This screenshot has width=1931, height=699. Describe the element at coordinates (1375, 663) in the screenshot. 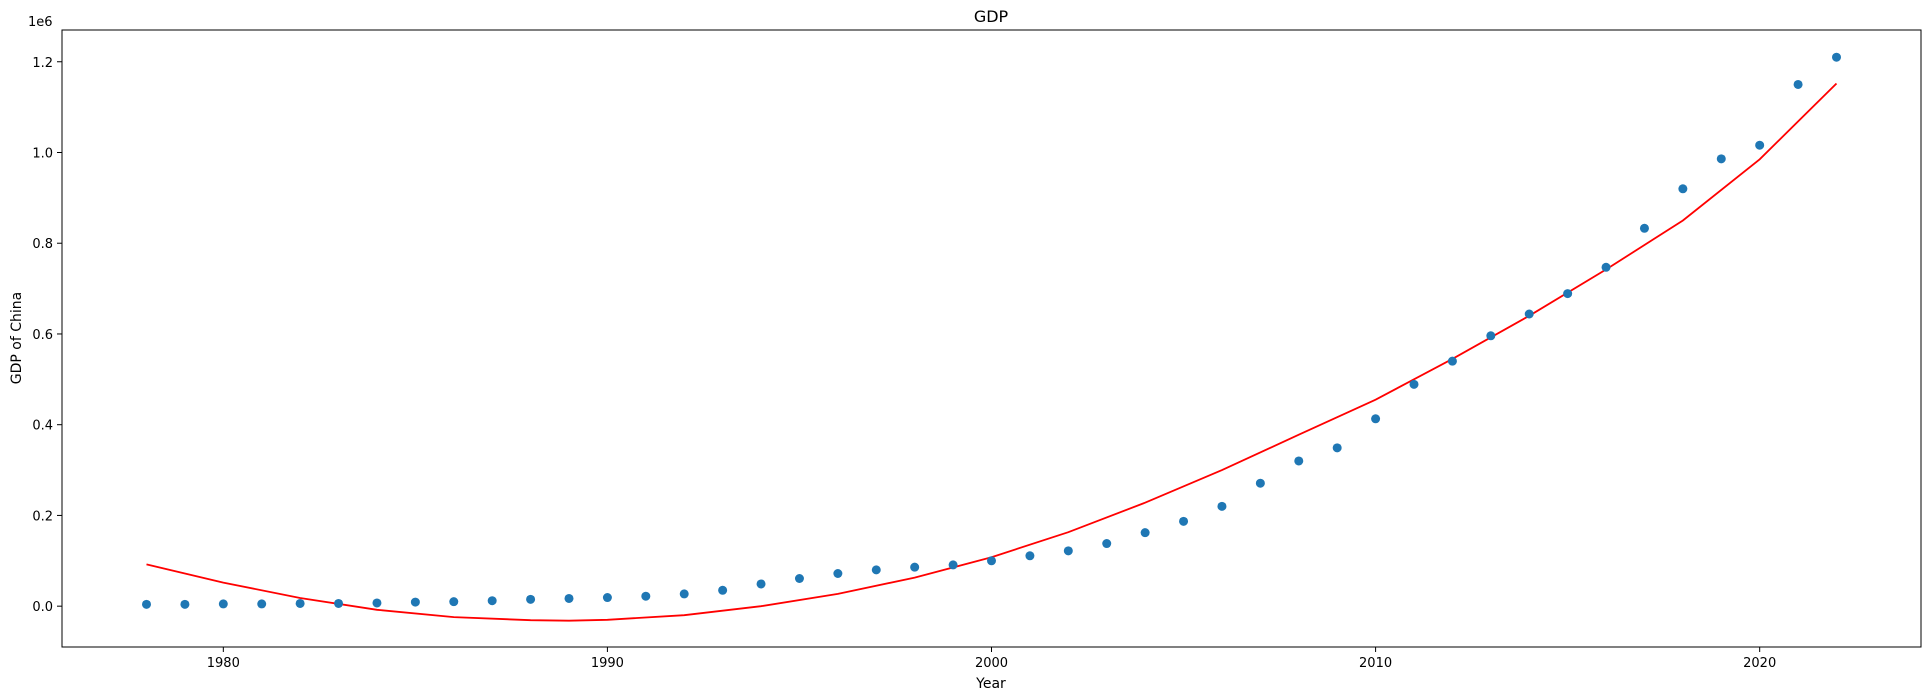

I see `x-tick-label: 2010` at that location.